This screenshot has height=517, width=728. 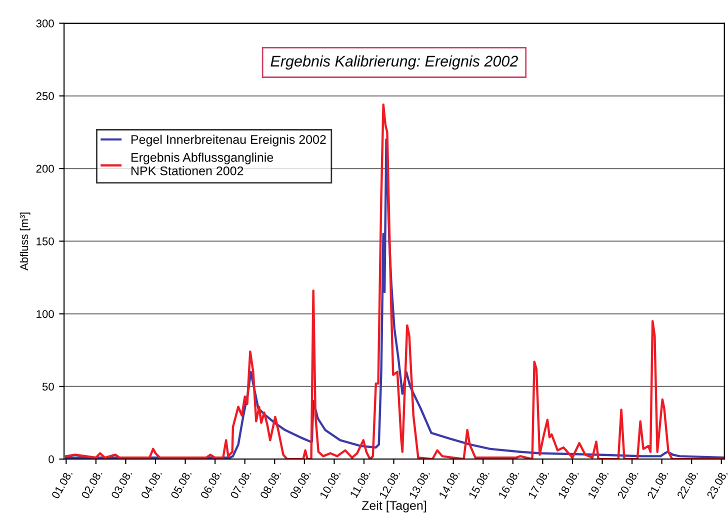 I want to click on y-tick-label: 0, so click(x=51, y=459).